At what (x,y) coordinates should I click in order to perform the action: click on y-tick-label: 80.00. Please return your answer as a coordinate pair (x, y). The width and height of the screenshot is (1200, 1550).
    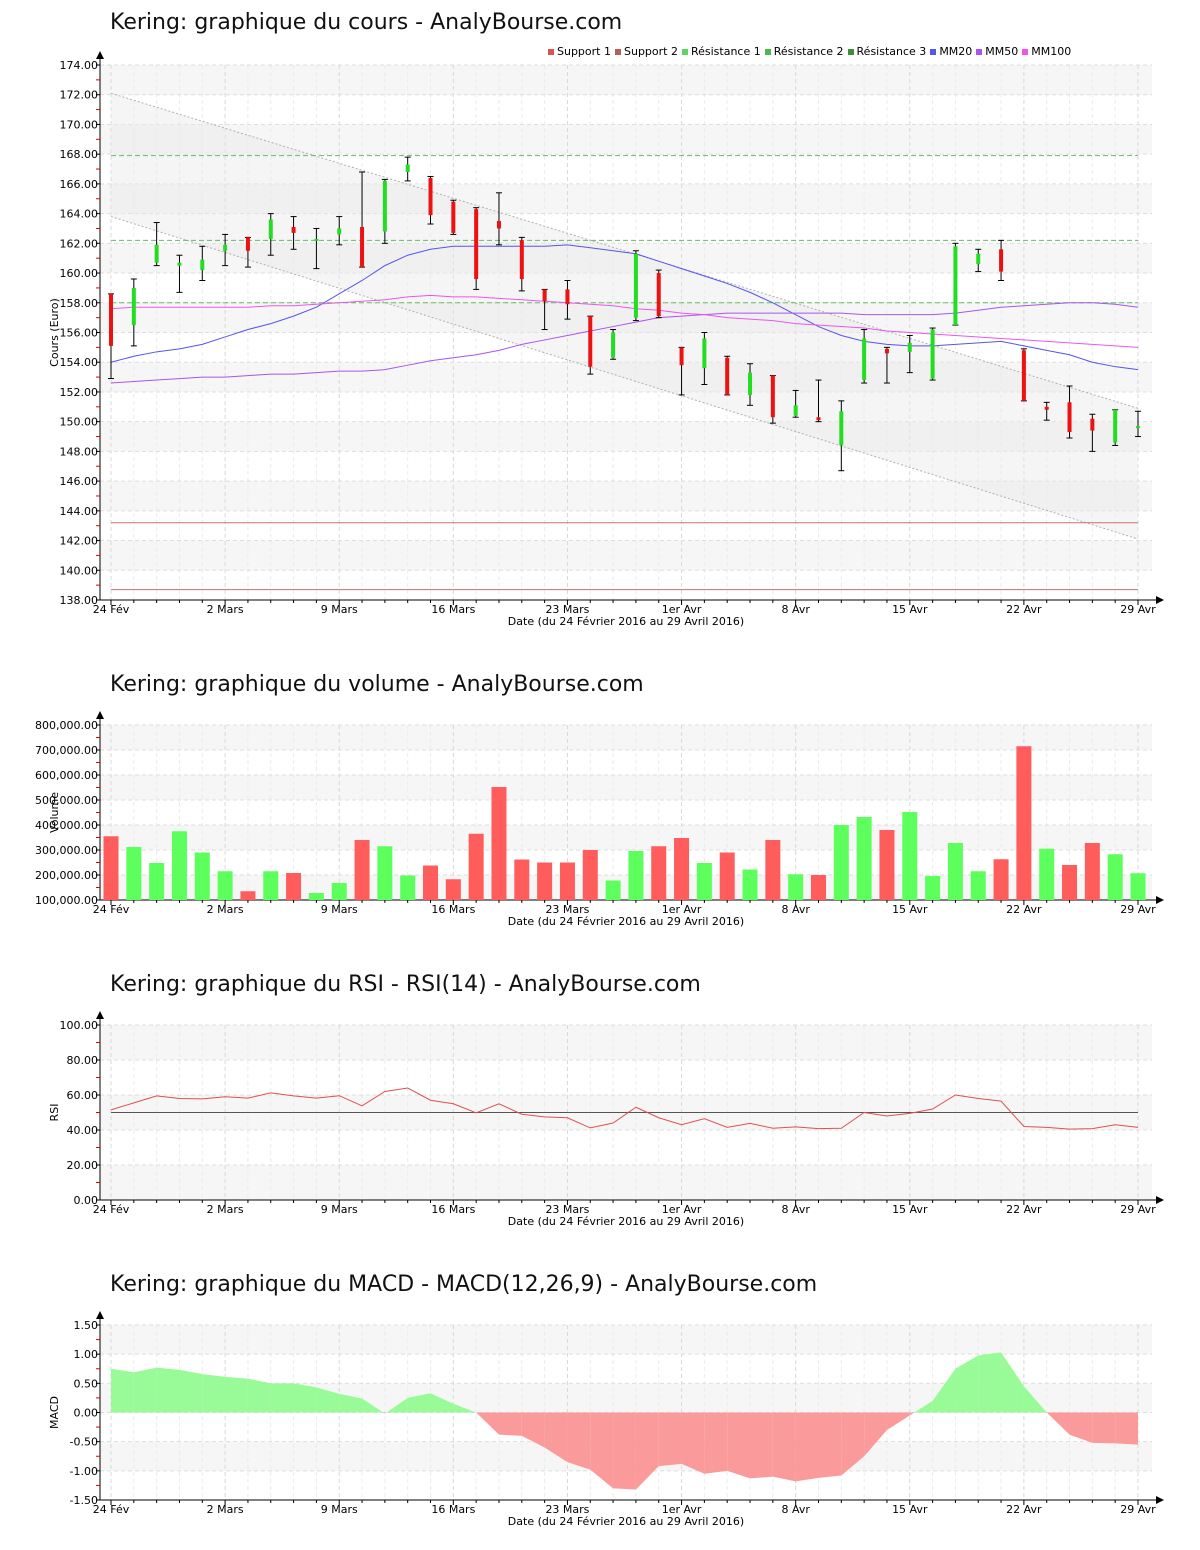
    Looking at the image, I should click on (83, 1060).